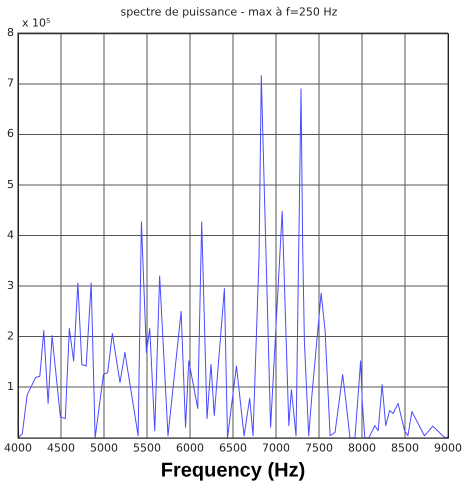 The height and width of the screenshot is (489, 466). I want to click on x-tick-label: 8500, so click(405, 447).